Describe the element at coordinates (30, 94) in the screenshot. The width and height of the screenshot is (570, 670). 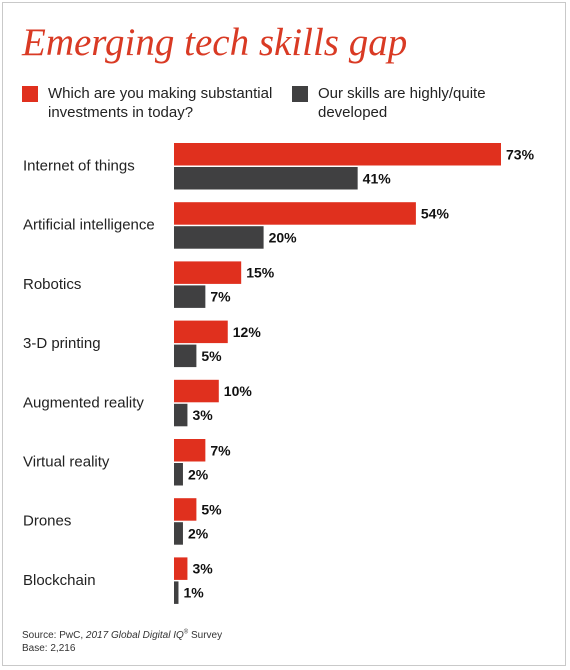
I see `legend-swatch-investments` at that location.